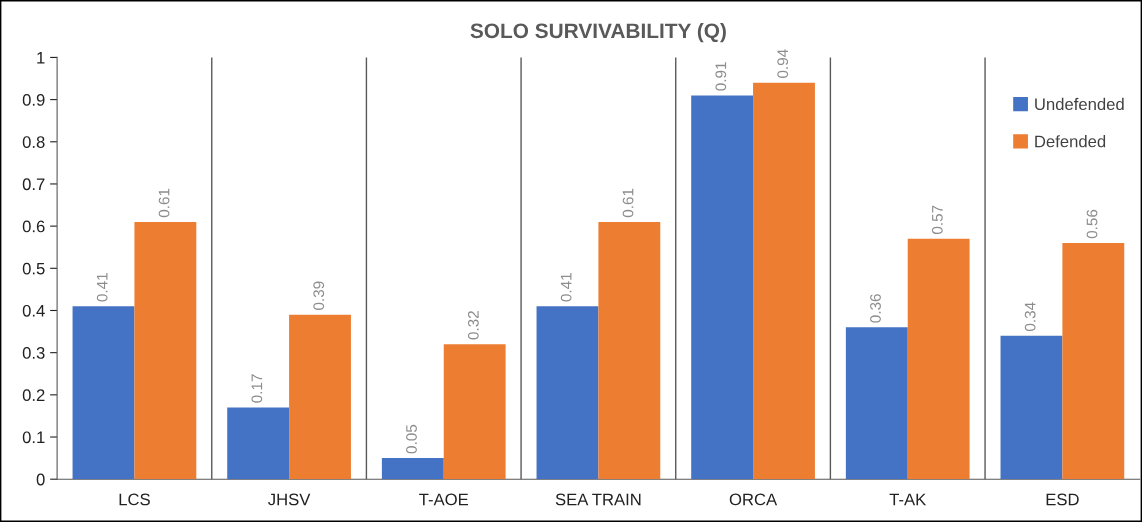 The height and width of the screenshot is (522, 1142). Describe the element at coordinates (1079, 104) in the screenshot. I see `legend-label: Undefended` at that location.